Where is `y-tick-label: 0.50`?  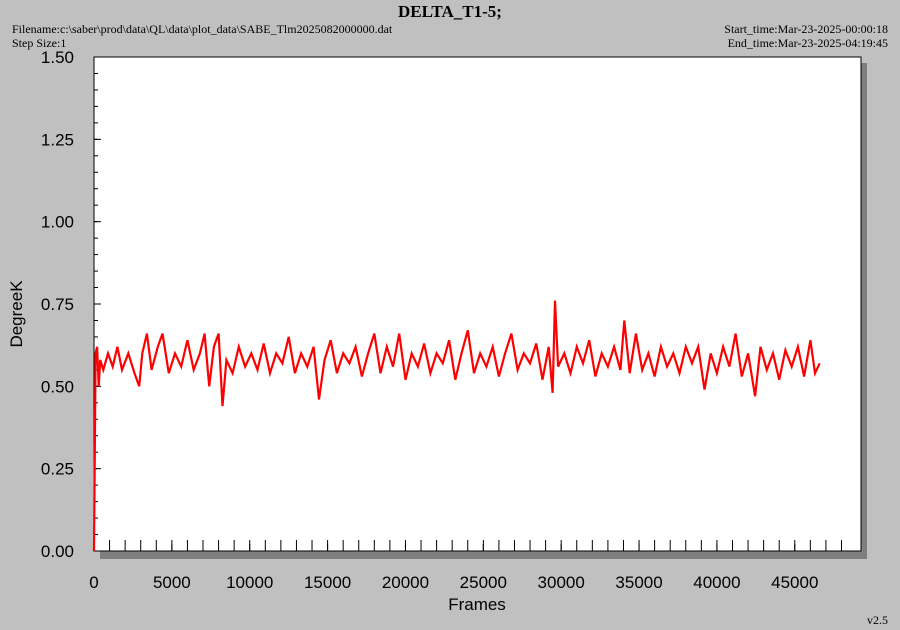 y-tick-label: 0.50 is located at coordinates (57, 386).